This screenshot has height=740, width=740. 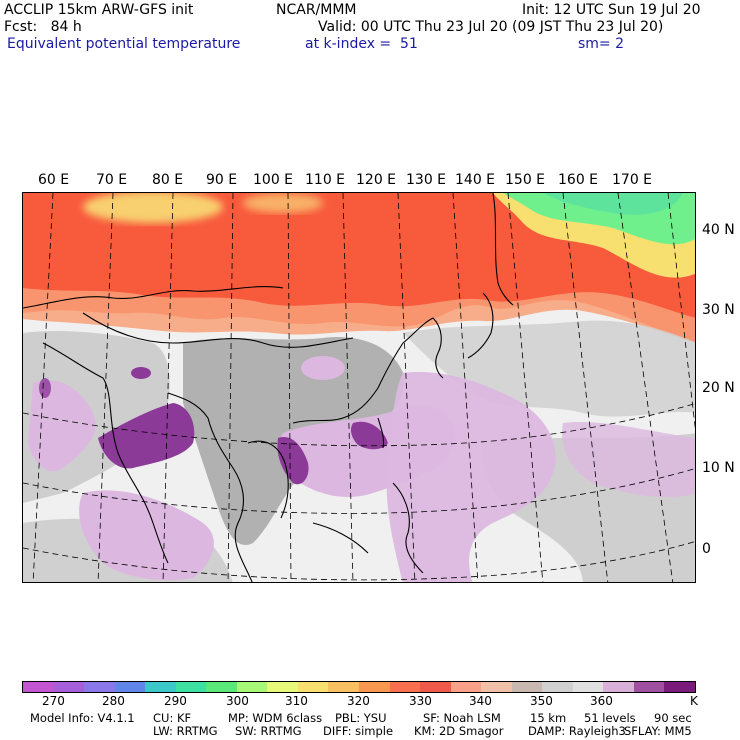 What do you see at coordinates (475, 180) in the screenshot?
I see `longitude-label: 140 E` at bounding box center [475, 180].